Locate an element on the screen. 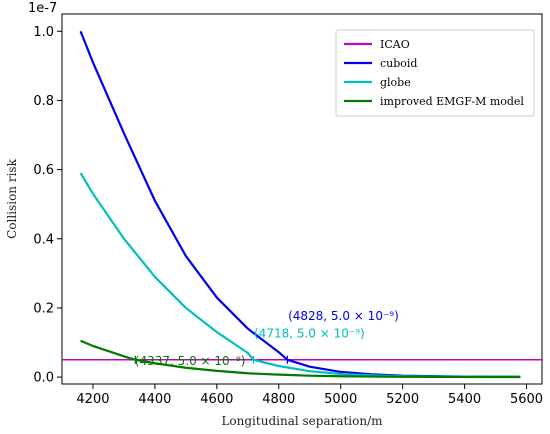  series-line-improved-emgf-m-model is located at coordinates (300, 359).